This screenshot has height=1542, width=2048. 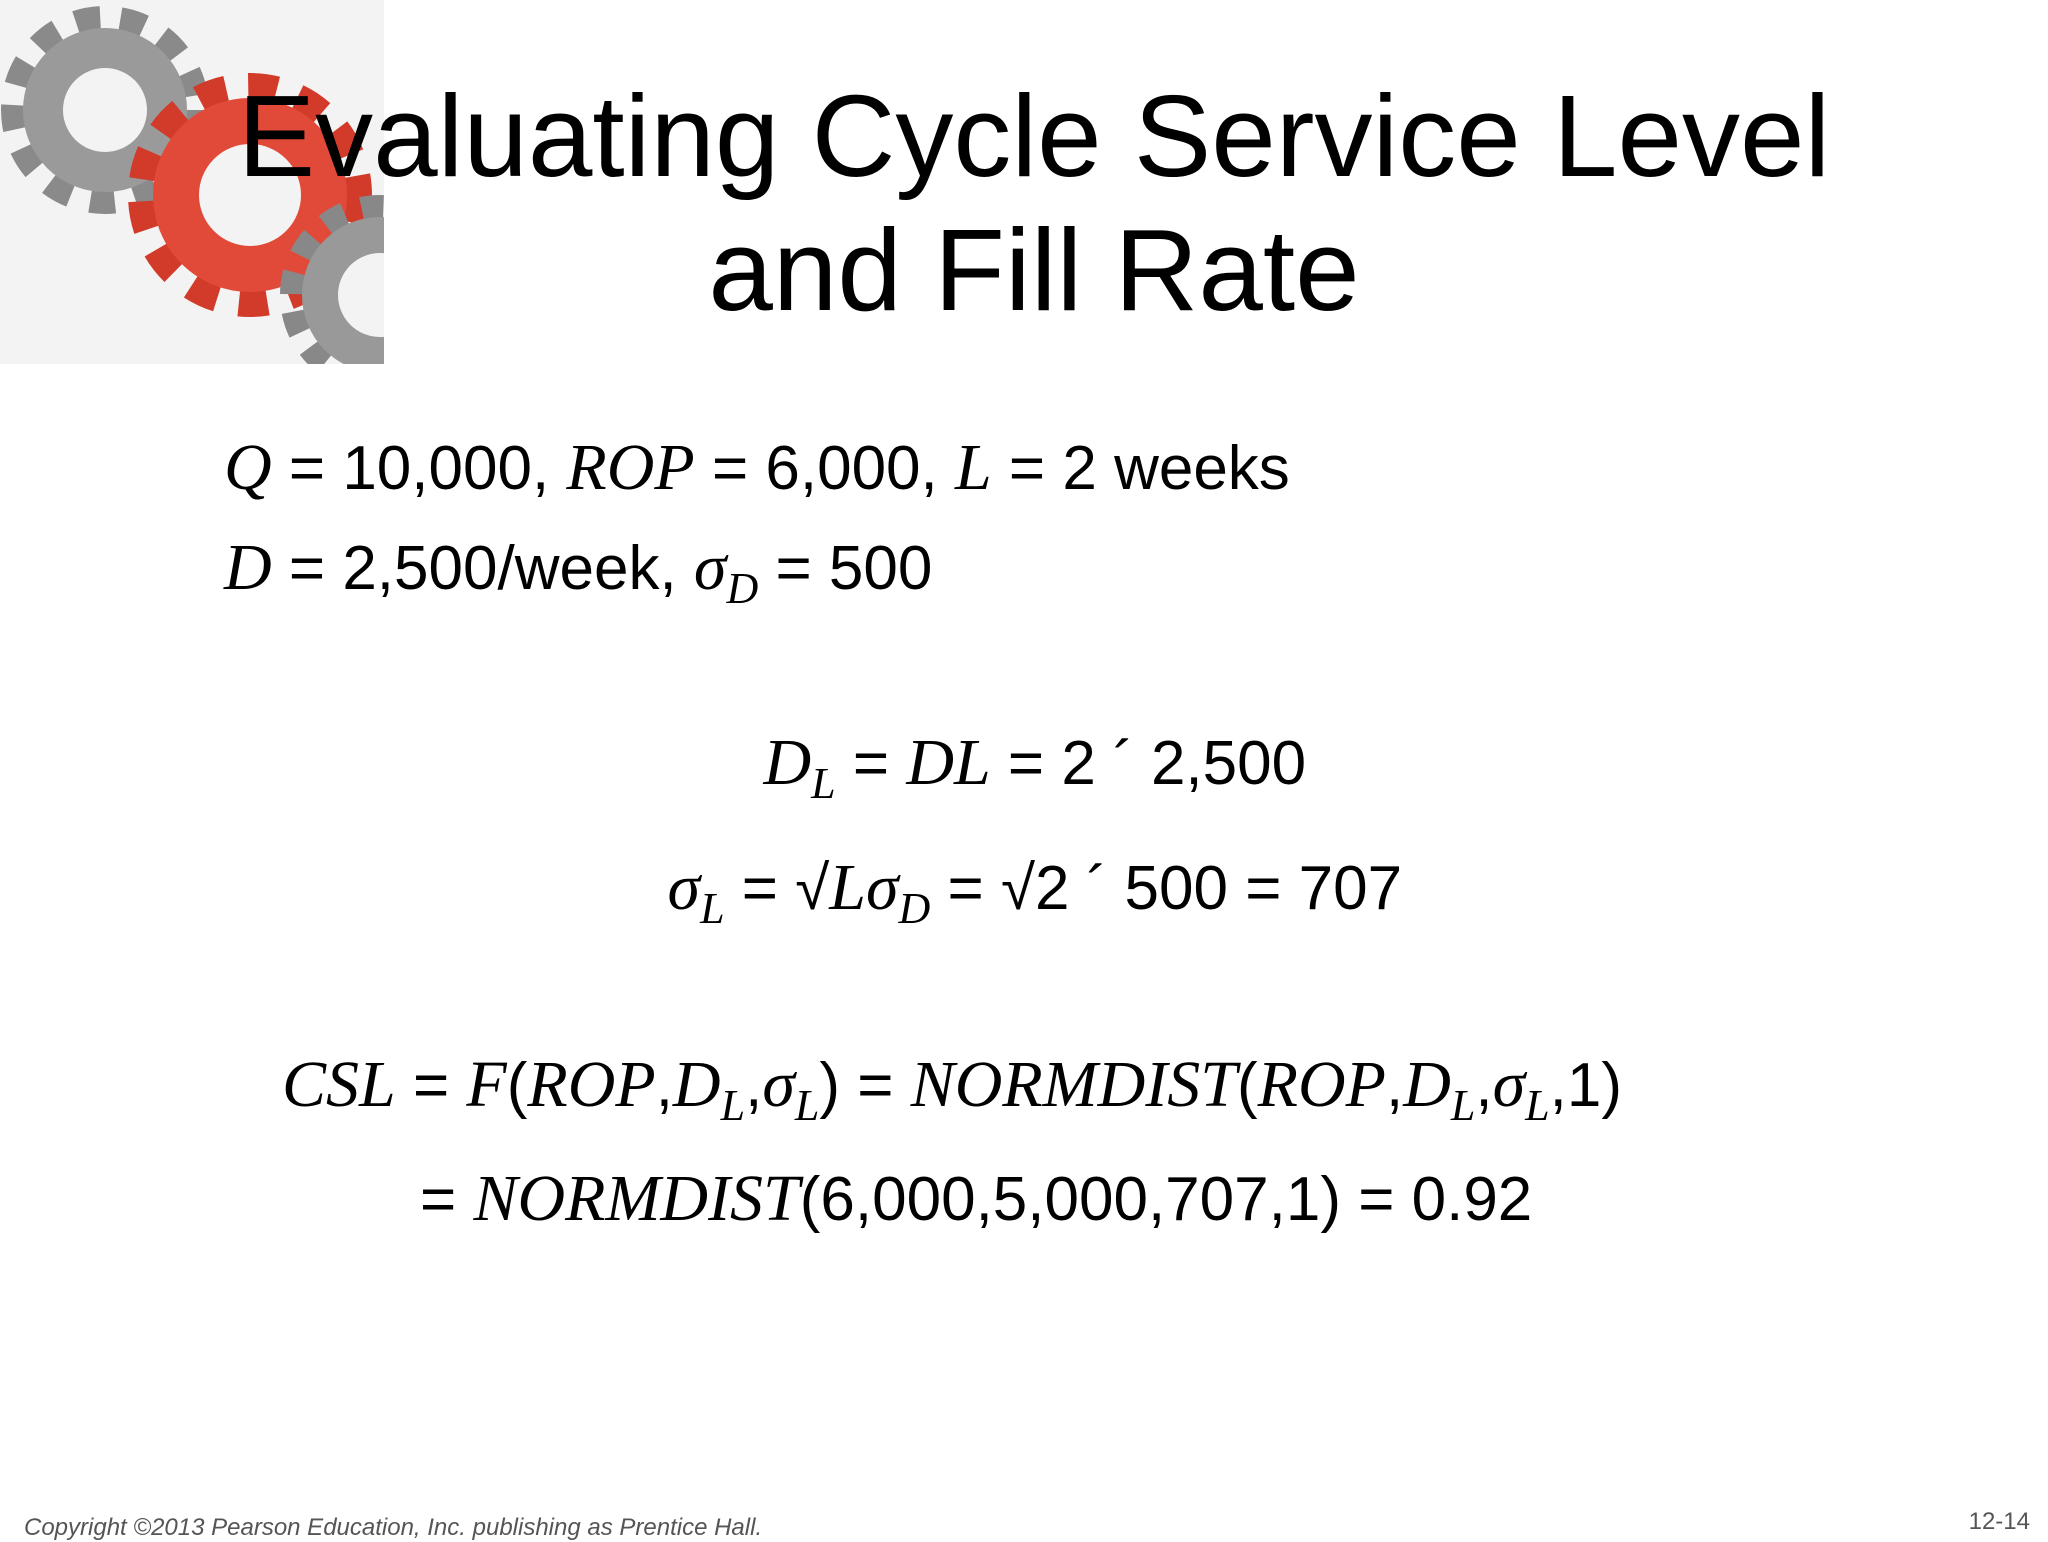 I want to click on formula-segment: F, so click(x=486, y=1084).